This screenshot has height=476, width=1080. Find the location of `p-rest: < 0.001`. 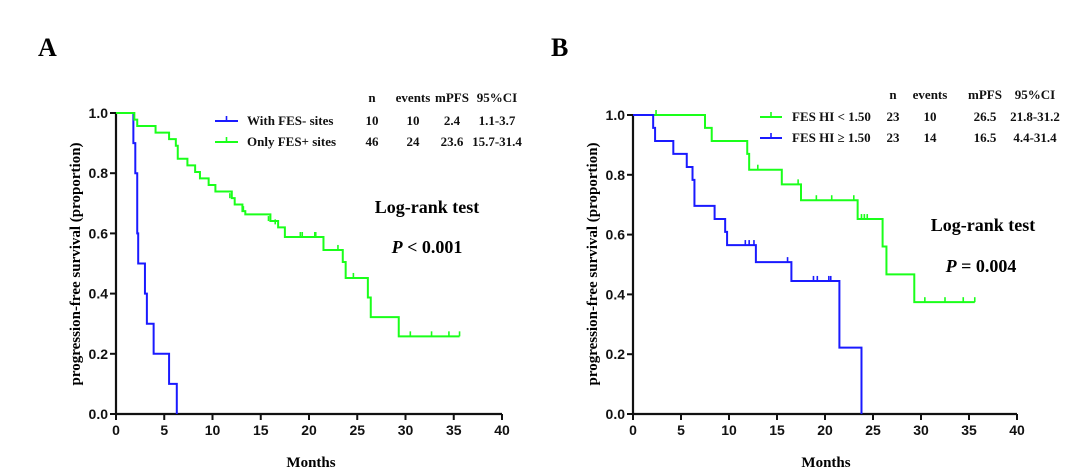

p-rest: < 0.001 is located at coordinates (433, 247).